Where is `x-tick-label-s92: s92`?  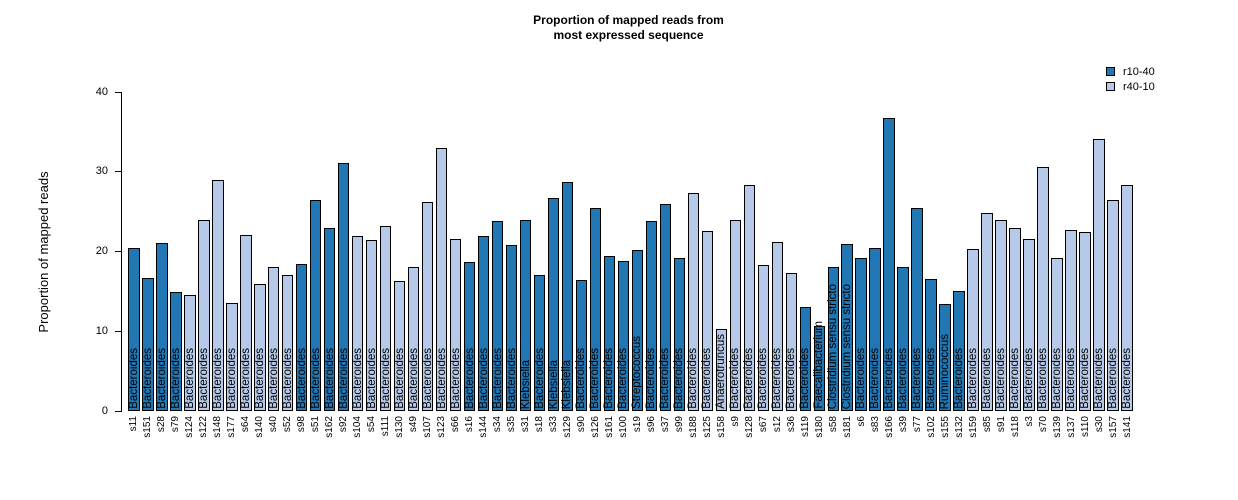 x-tick-label-s92: s92 is located at coordinates (344, 424).